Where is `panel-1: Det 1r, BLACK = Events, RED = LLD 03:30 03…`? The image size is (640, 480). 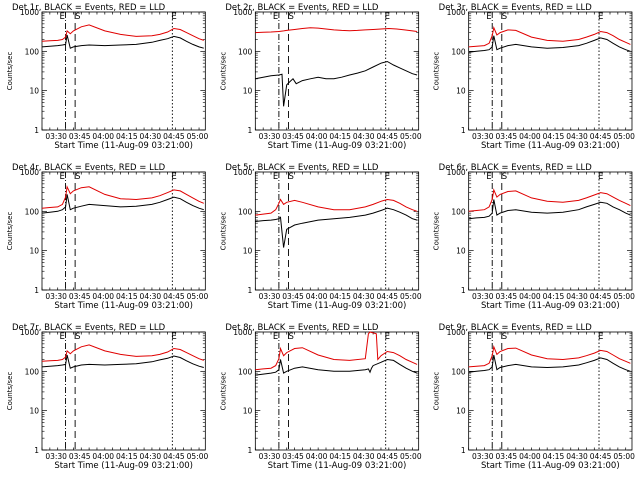
panel-1: Det 1r, BLACK = Events, RED = LLD 03:30 03… is located at coordinates (107, 77).